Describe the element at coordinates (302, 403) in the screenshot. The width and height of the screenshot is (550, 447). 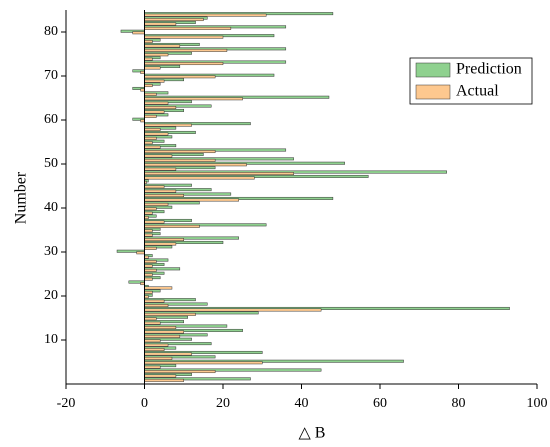
I see `x-tick-label: 40` at that location.